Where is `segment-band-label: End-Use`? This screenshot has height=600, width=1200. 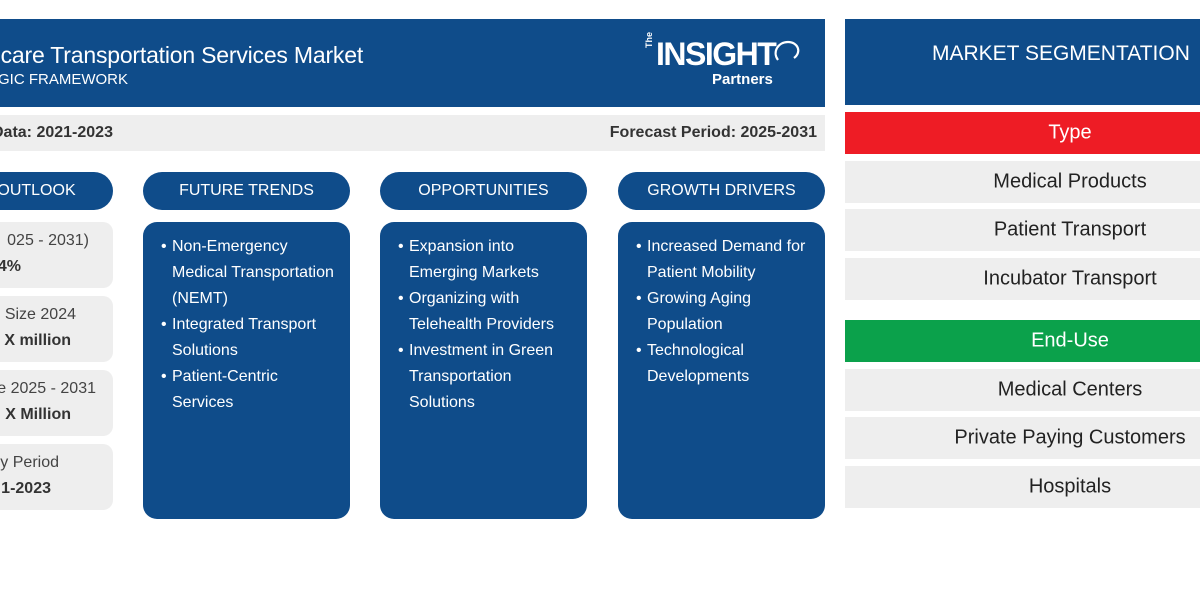
segment-band-label: End-Use is located at coordinates (1070, 340).